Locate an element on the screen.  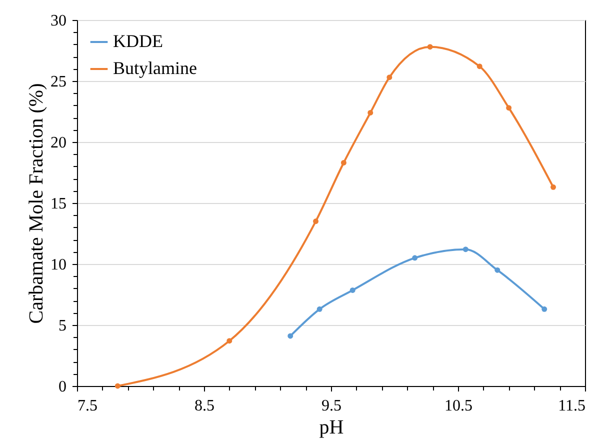
y-axis-title: Carbamate Mole Fraction (%) is located at coordinates (37, 203).